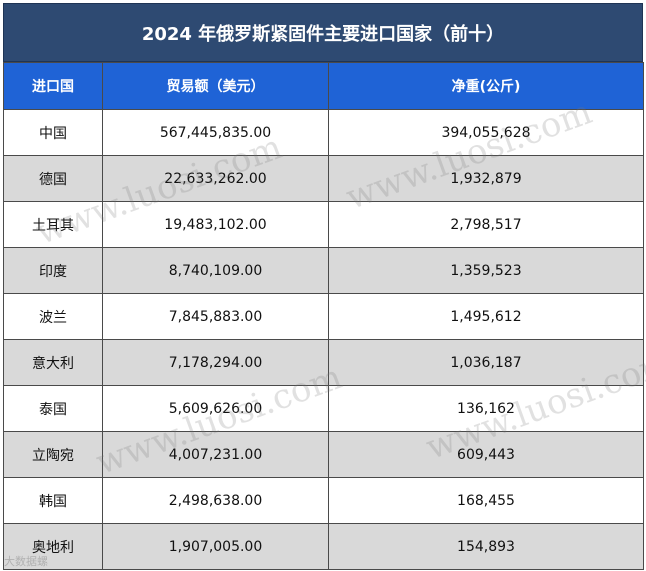  Describe the element at coordinates (53, 132) in the screenshot. I see `cell-country: 中国` at that location.